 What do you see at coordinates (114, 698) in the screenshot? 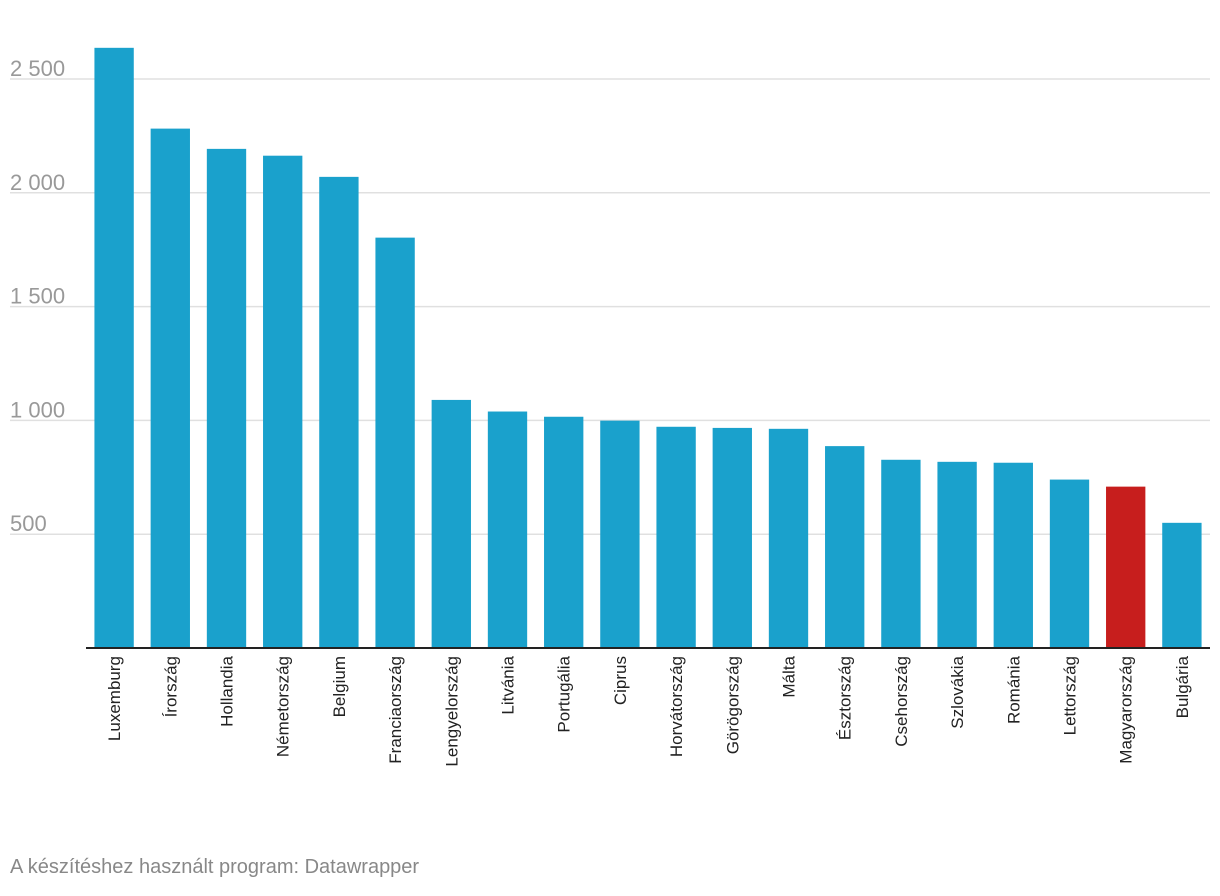
I see `x-tick-label: Luxemburg` at bounding box center [114, 698].